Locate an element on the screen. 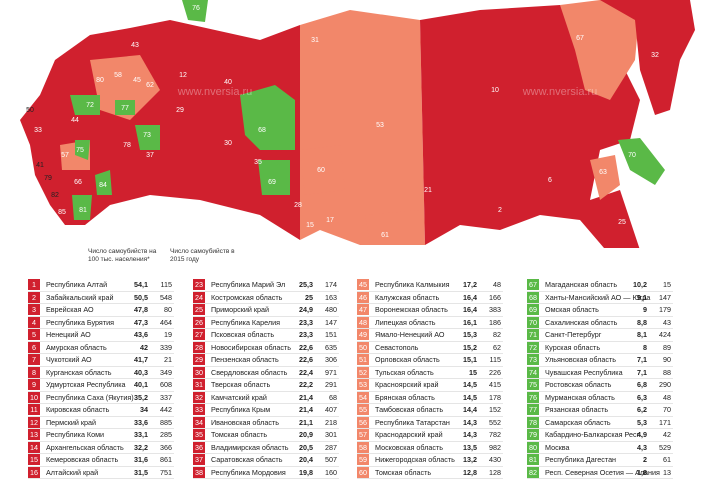 The height and width of the screenshot is (480, 720). rank: 59 is located at coordinates (363, 459).